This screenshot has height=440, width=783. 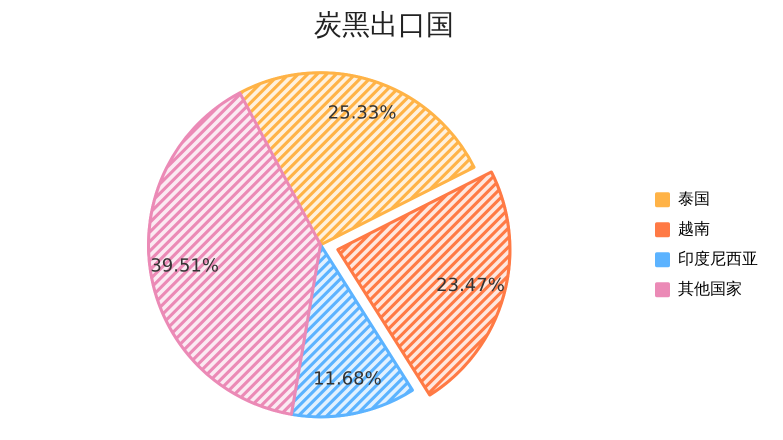 I want to click on legend-label: 泰国, so click(x=694, y=198).